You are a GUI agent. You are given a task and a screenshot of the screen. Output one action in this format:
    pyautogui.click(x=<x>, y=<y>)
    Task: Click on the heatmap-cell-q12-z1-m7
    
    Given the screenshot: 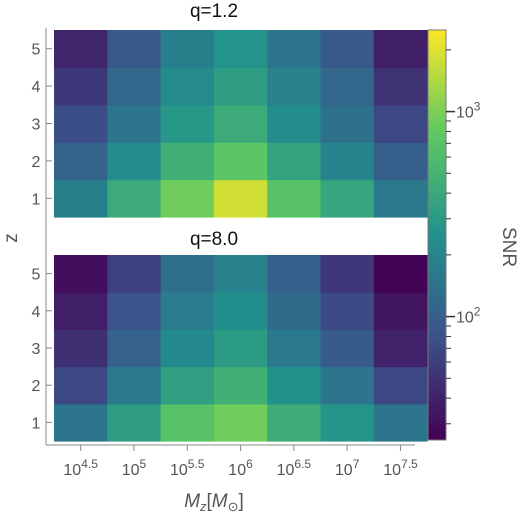 What is the action you would take?
    pyautogui.click(x=347, y=198)
    